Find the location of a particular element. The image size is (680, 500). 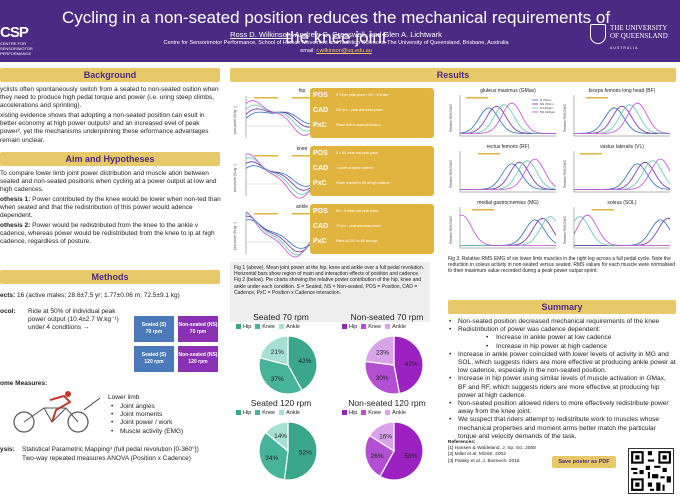

qr-code-icon is located at coordinates (651, 471).